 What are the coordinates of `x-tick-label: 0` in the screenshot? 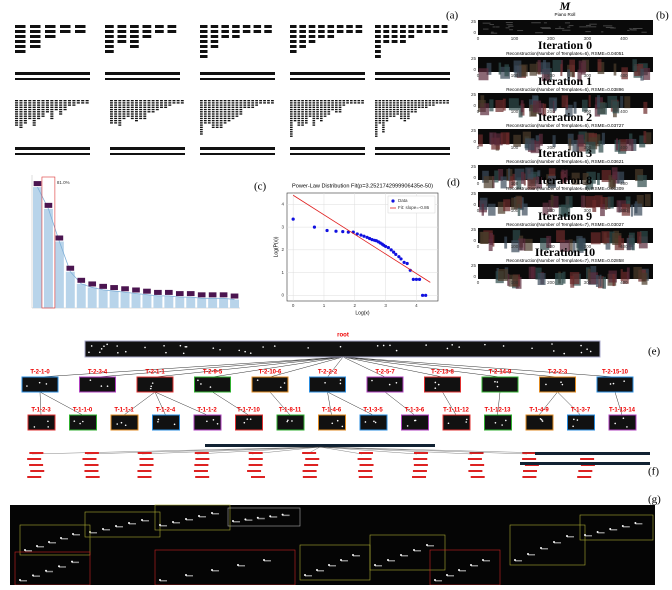 It's located at (478, 246).